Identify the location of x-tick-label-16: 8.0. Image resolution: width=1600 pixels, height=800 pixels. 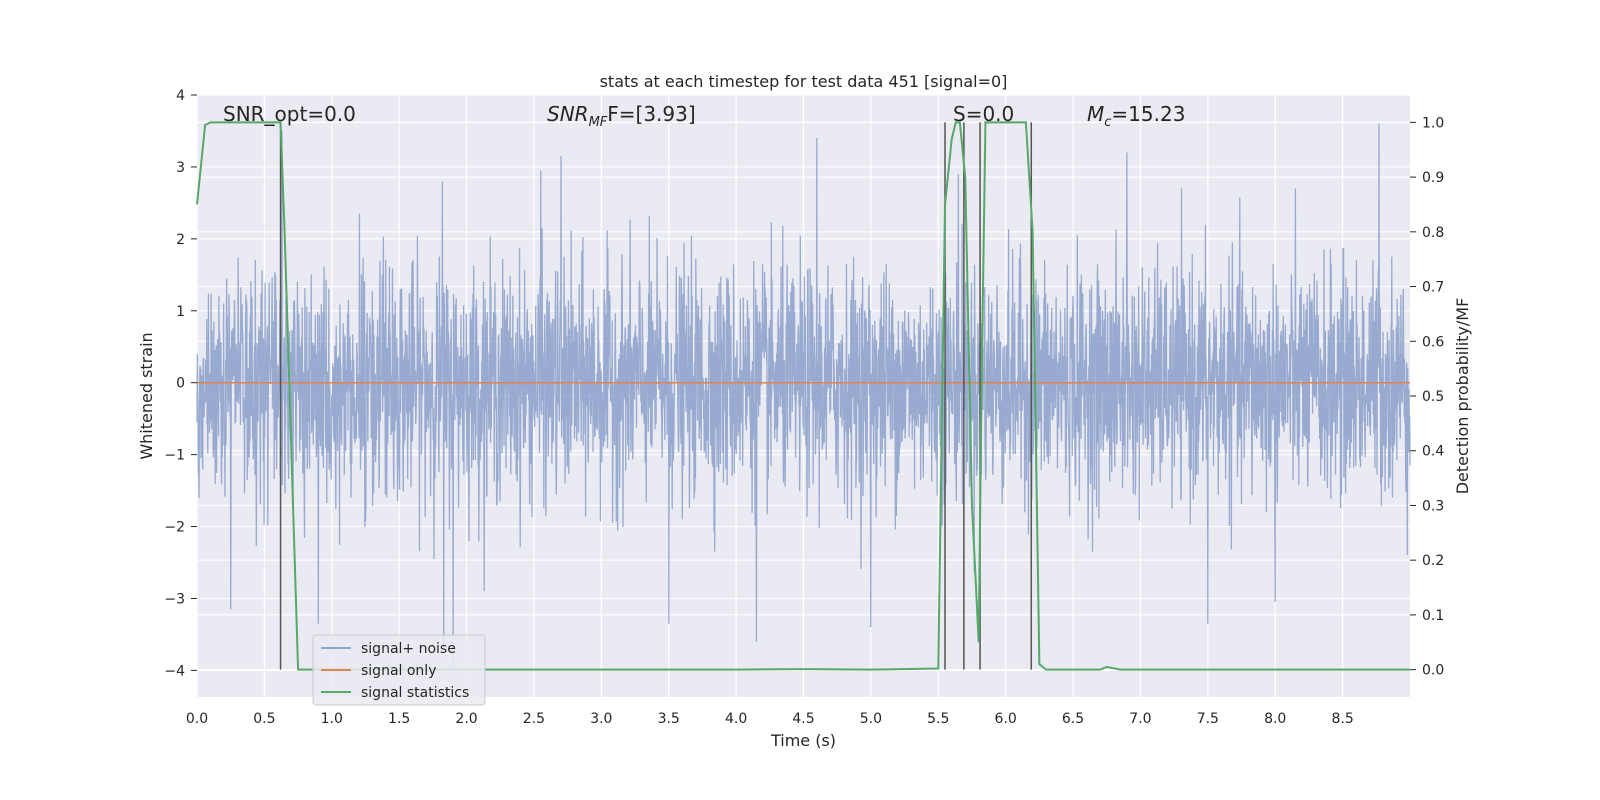
(1275, 719).